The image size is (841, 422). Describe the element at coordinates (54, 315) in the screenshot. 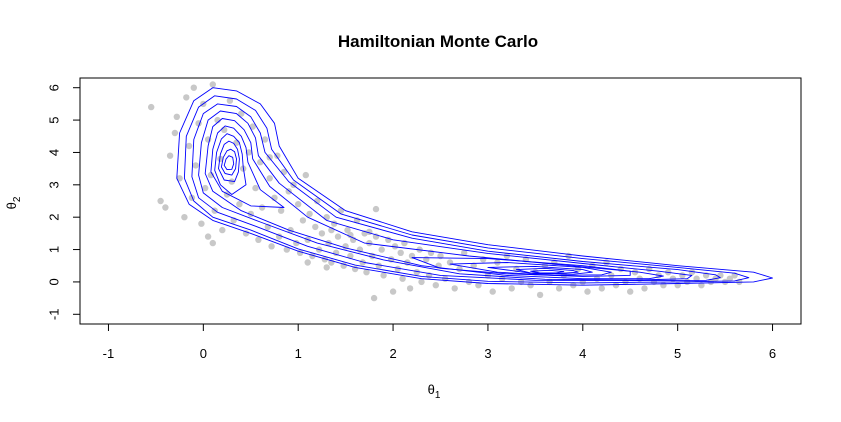

I see `y-tick-label: -1` at that location.